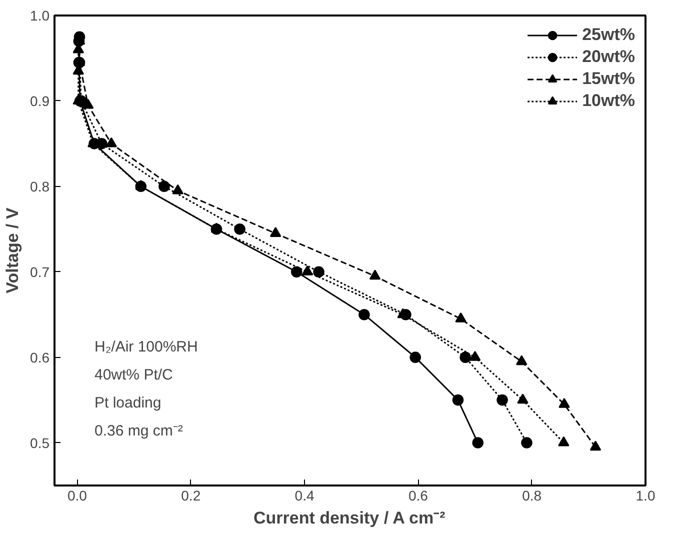 The width and height of the screenshot is (674, 536). Describe the element at coordinates (128, 403) in the screenshot. I see `annotation: Pt loading` at that location.